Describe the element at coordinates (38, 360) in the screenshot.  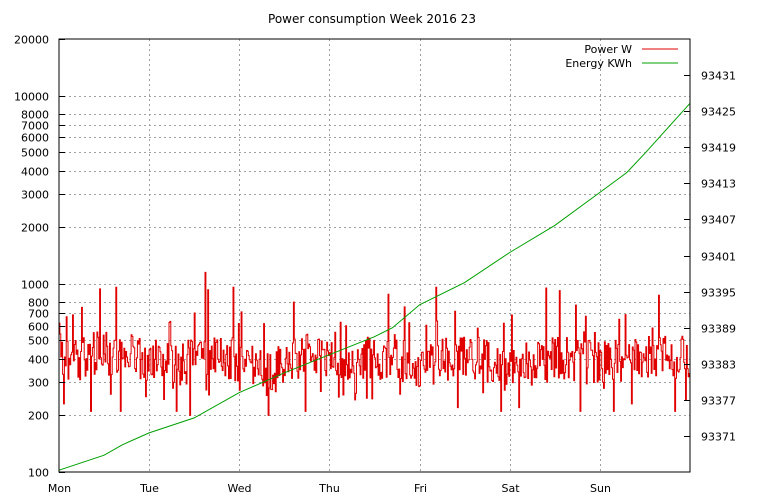
I see `y-left-tick-label: 400` at that location.